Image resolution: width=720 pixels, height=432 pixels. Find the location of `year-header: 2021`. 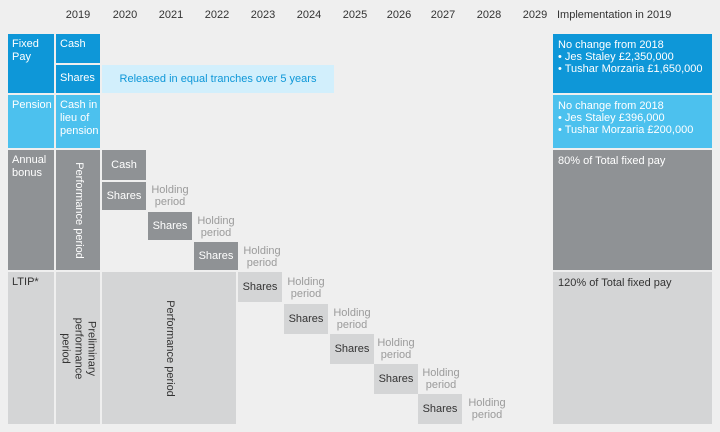

year-header: 2021 is located at coordinates (171, 15).